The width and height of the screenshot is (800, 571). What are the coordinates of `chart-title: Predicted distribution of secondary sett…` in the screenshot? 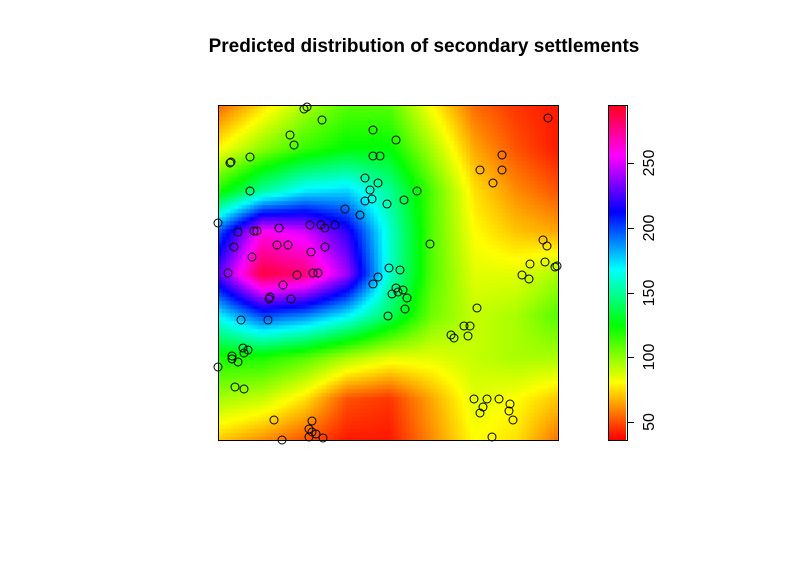 It's located at (424, 46).